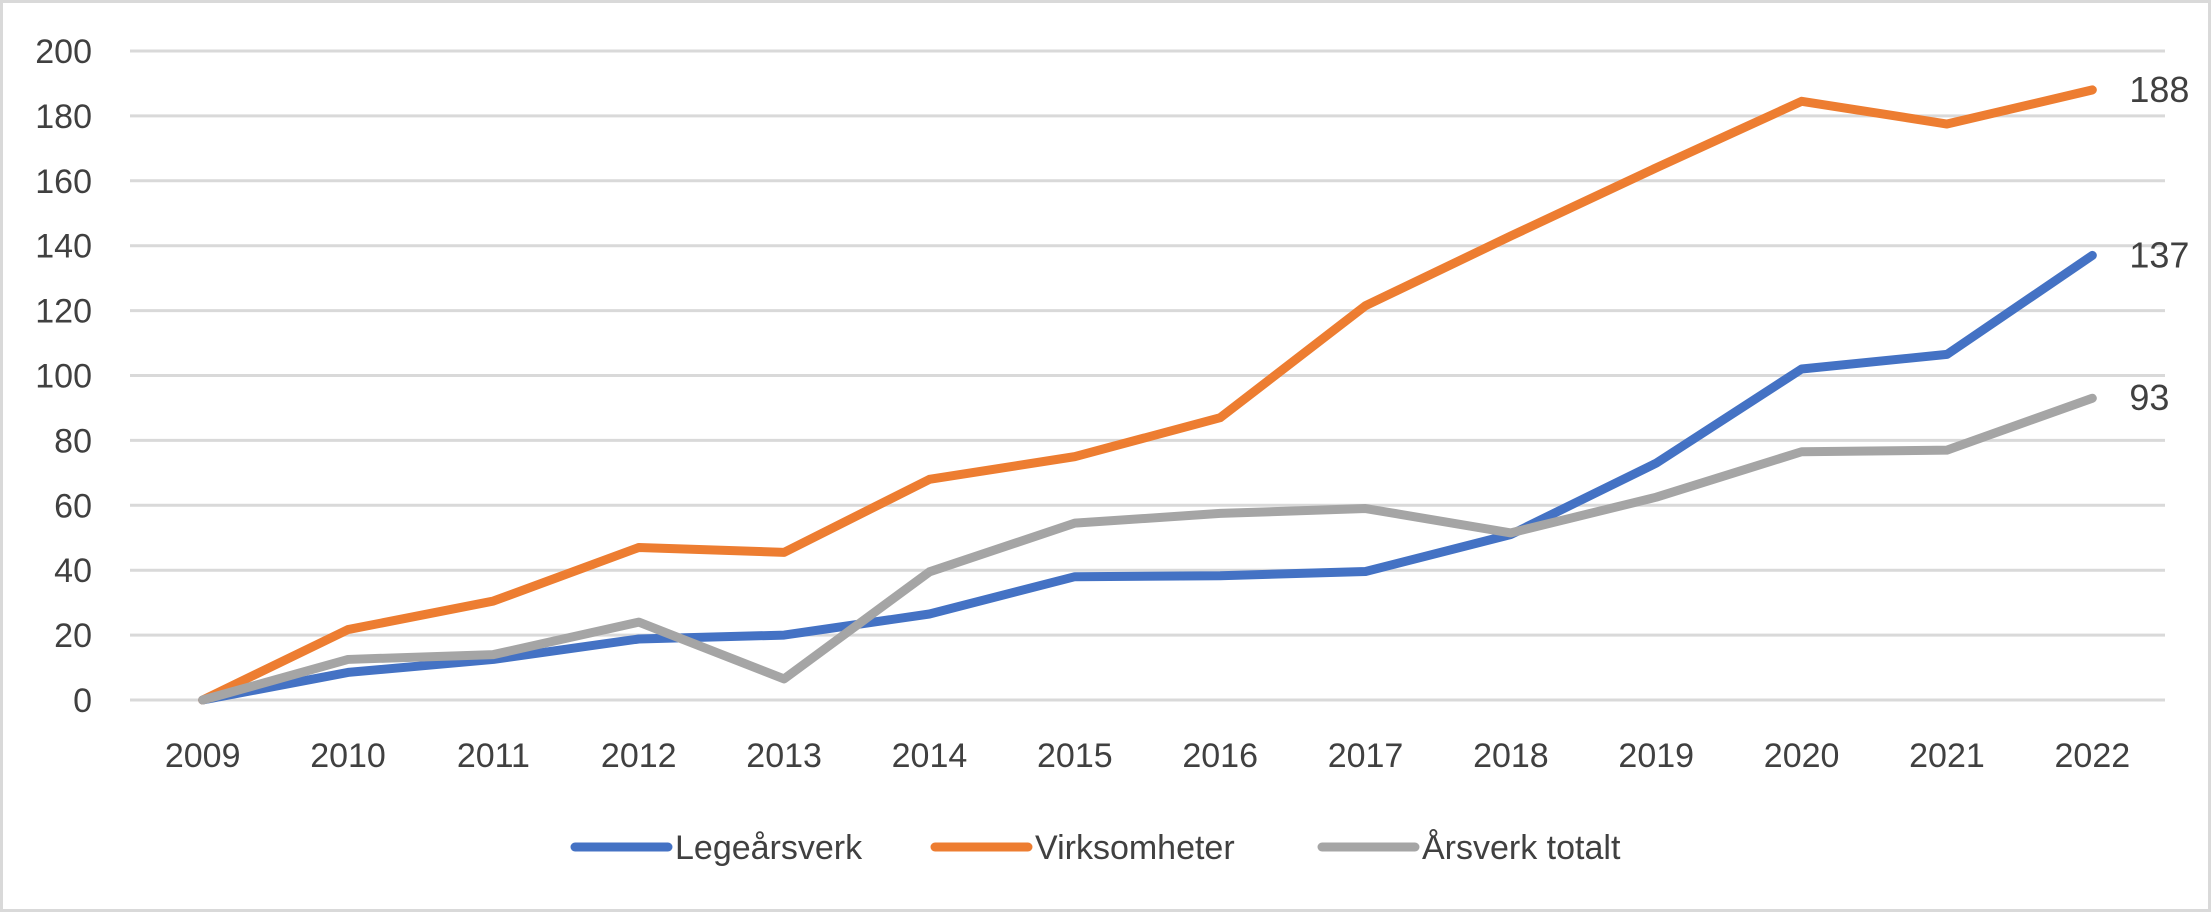  What do you see at coordinates (348, 756) in the screenshot?
I see `x-tick-label: 2010` at bounding box center [348, 756].